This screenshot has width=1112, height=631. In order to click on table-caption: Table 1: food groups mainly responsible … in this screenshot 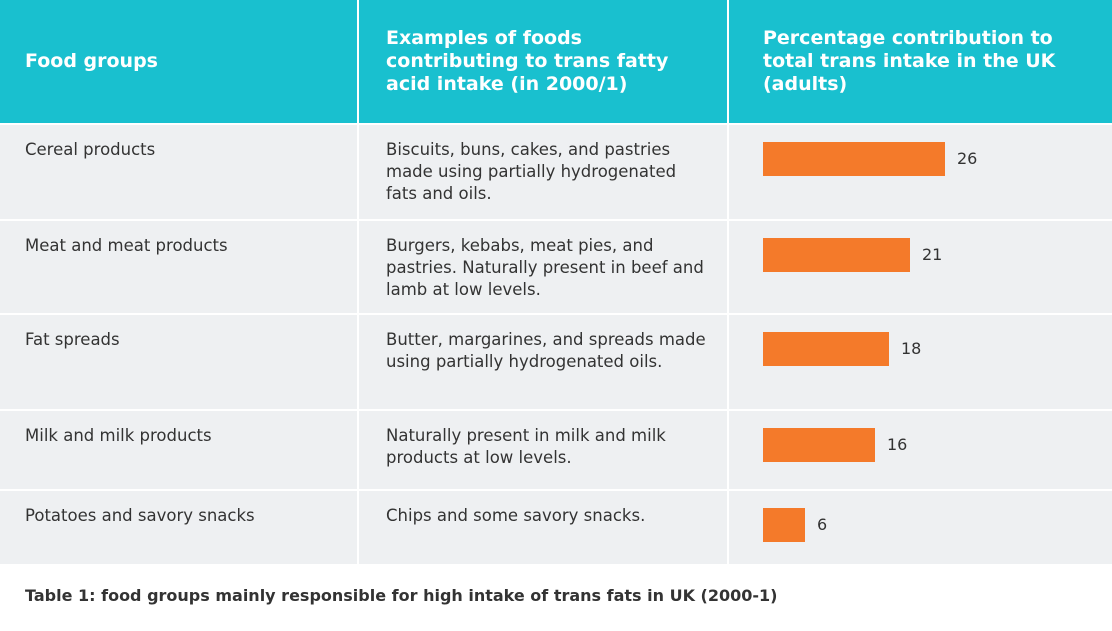, I will do `click(401, 595)`.